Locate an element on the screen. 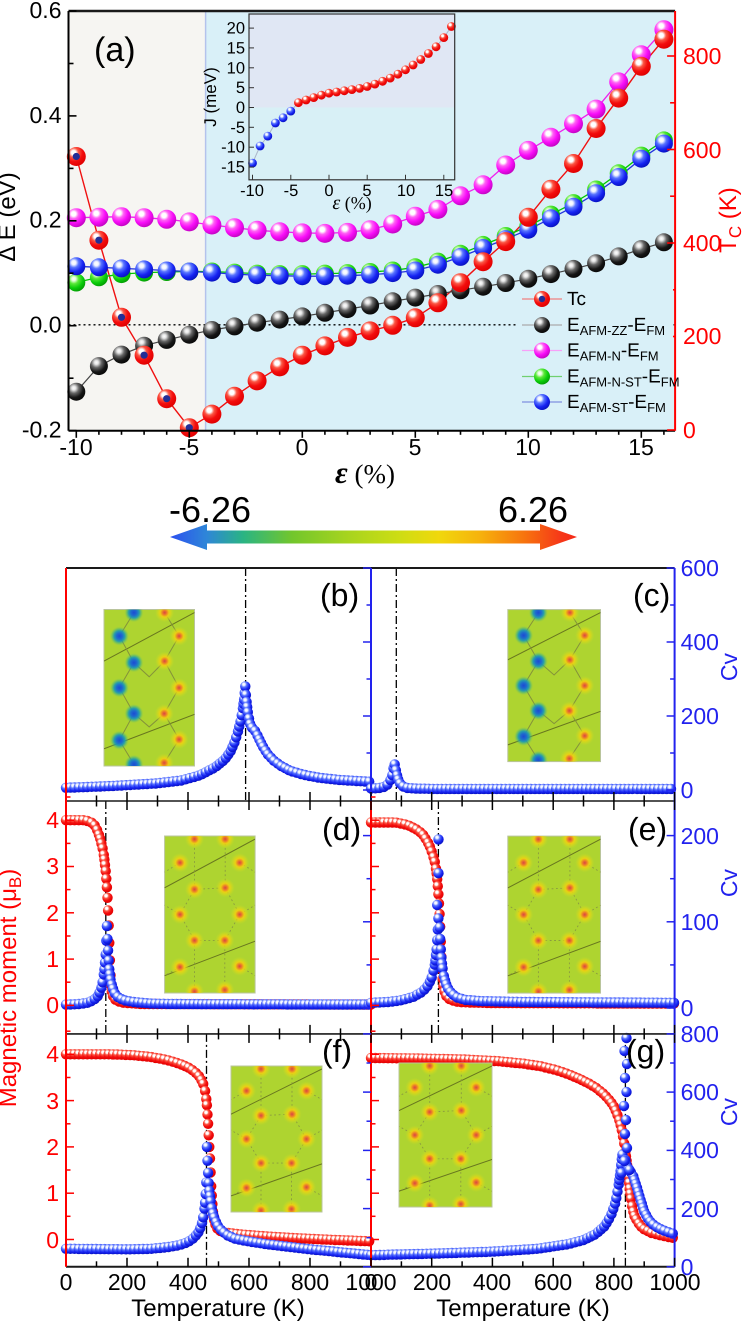 This screenshot has height=1340, width=750. svg-text: (e) is located at coordinates (647, 829).